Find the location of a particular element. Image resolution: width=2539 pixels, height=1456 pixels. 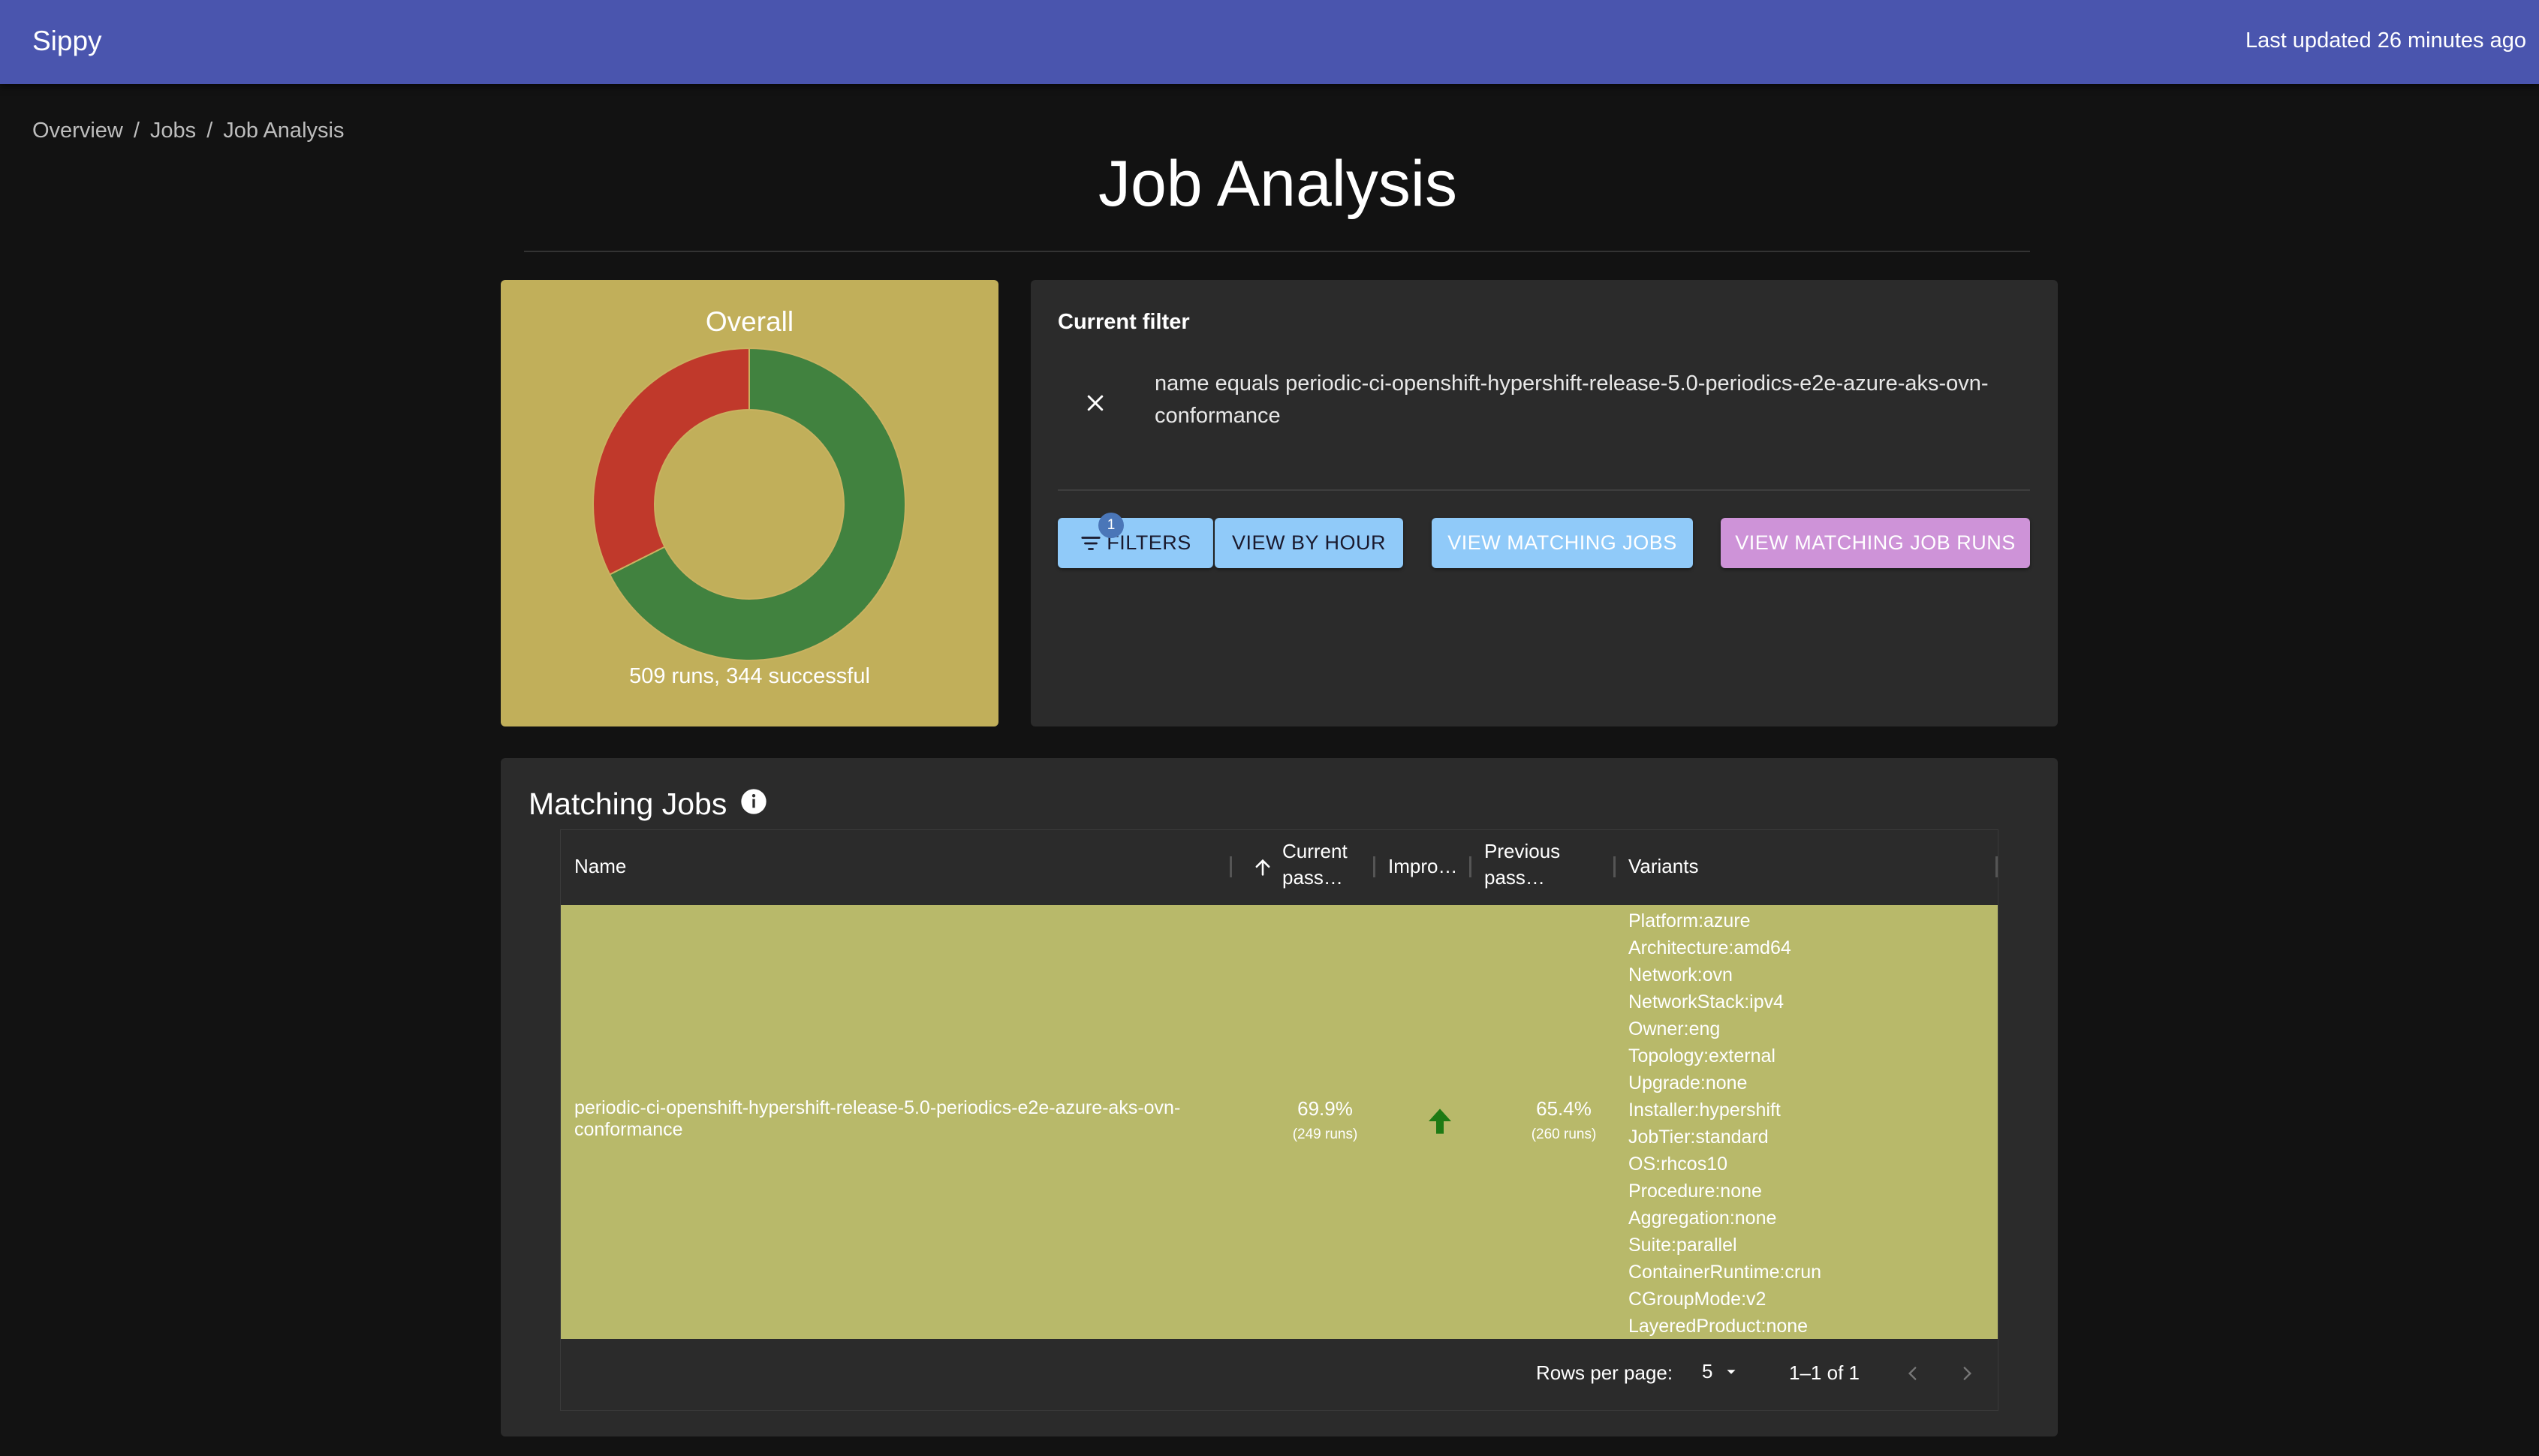

sort-ascending-icon is located at coordinates (1262, 867).